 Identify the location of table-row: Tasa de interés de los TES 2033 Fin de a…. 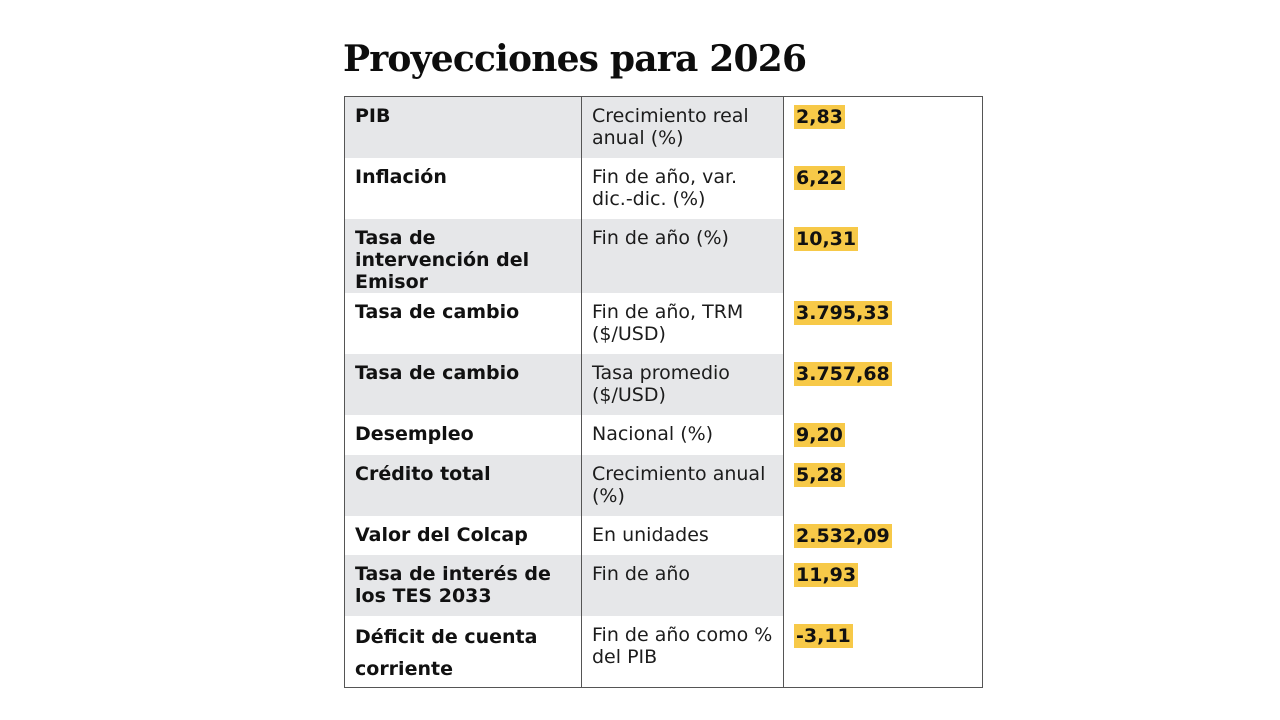
(663, 585).